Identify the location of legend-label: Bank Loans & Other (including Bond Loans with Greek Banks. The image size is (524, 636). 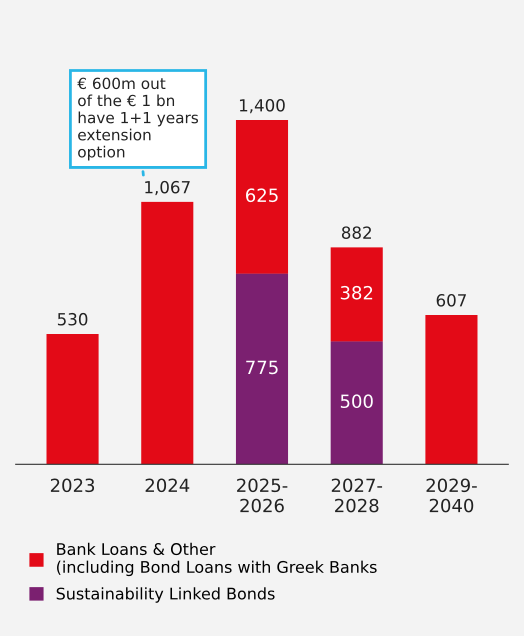
(217, 559).